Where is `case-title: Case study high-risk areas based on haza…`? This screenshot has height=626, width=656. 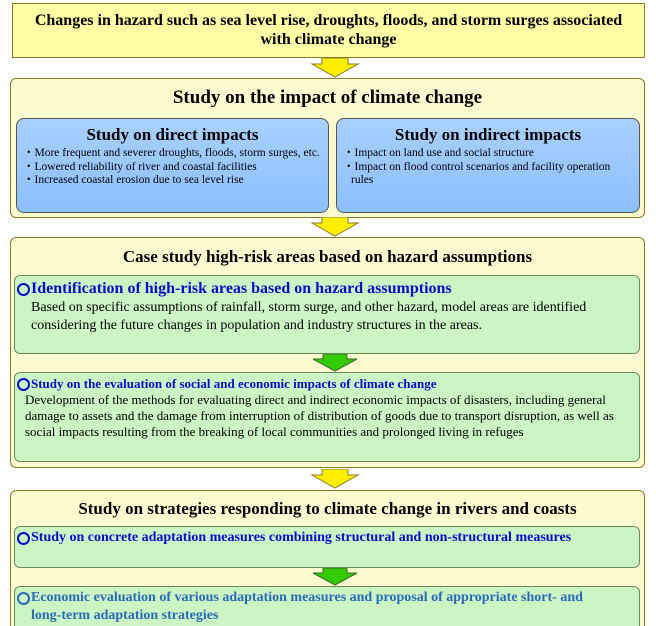
case-title: Case study high-risk areas based on haza… is located at coordinates (327, 256).